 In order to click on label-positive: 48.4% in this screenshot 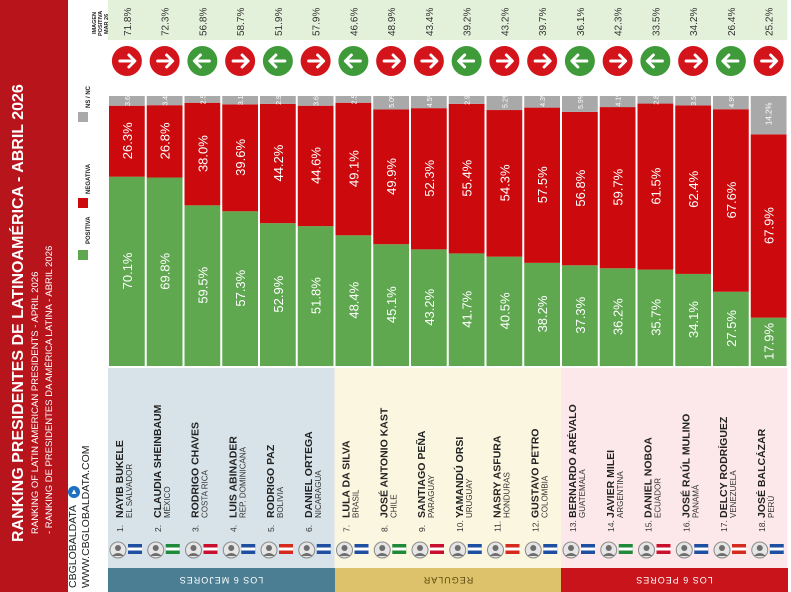, I will do `click(353, 299)`.